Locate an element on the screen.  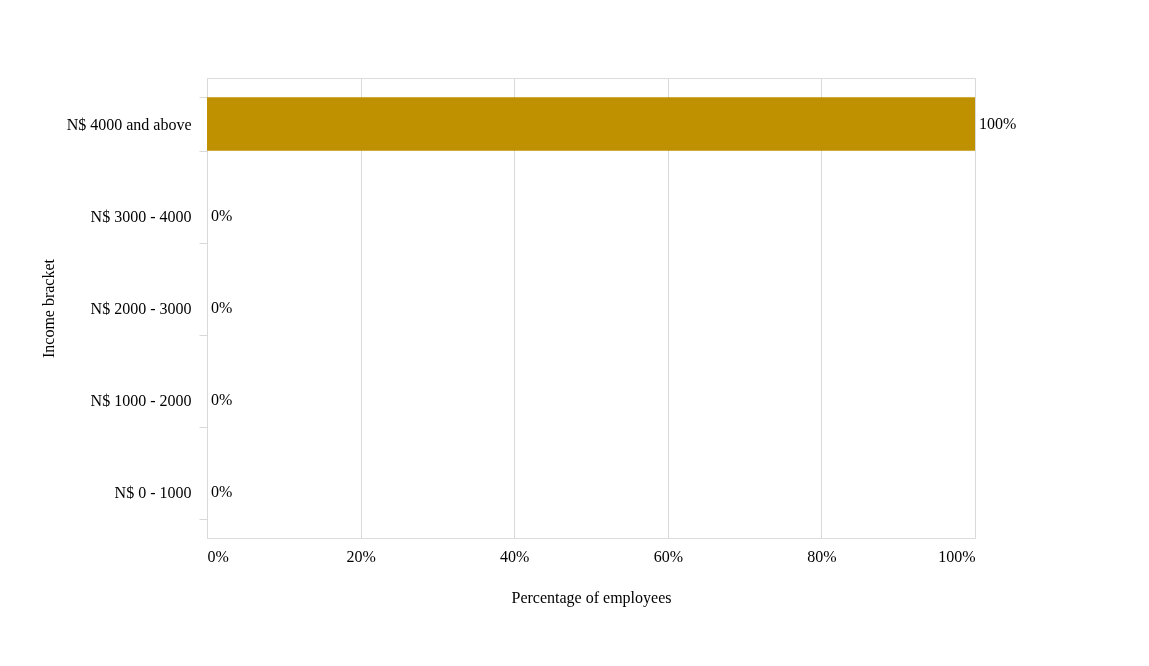
y-tick-label: N$ 4000 and above is located at coordinates (129, 124).